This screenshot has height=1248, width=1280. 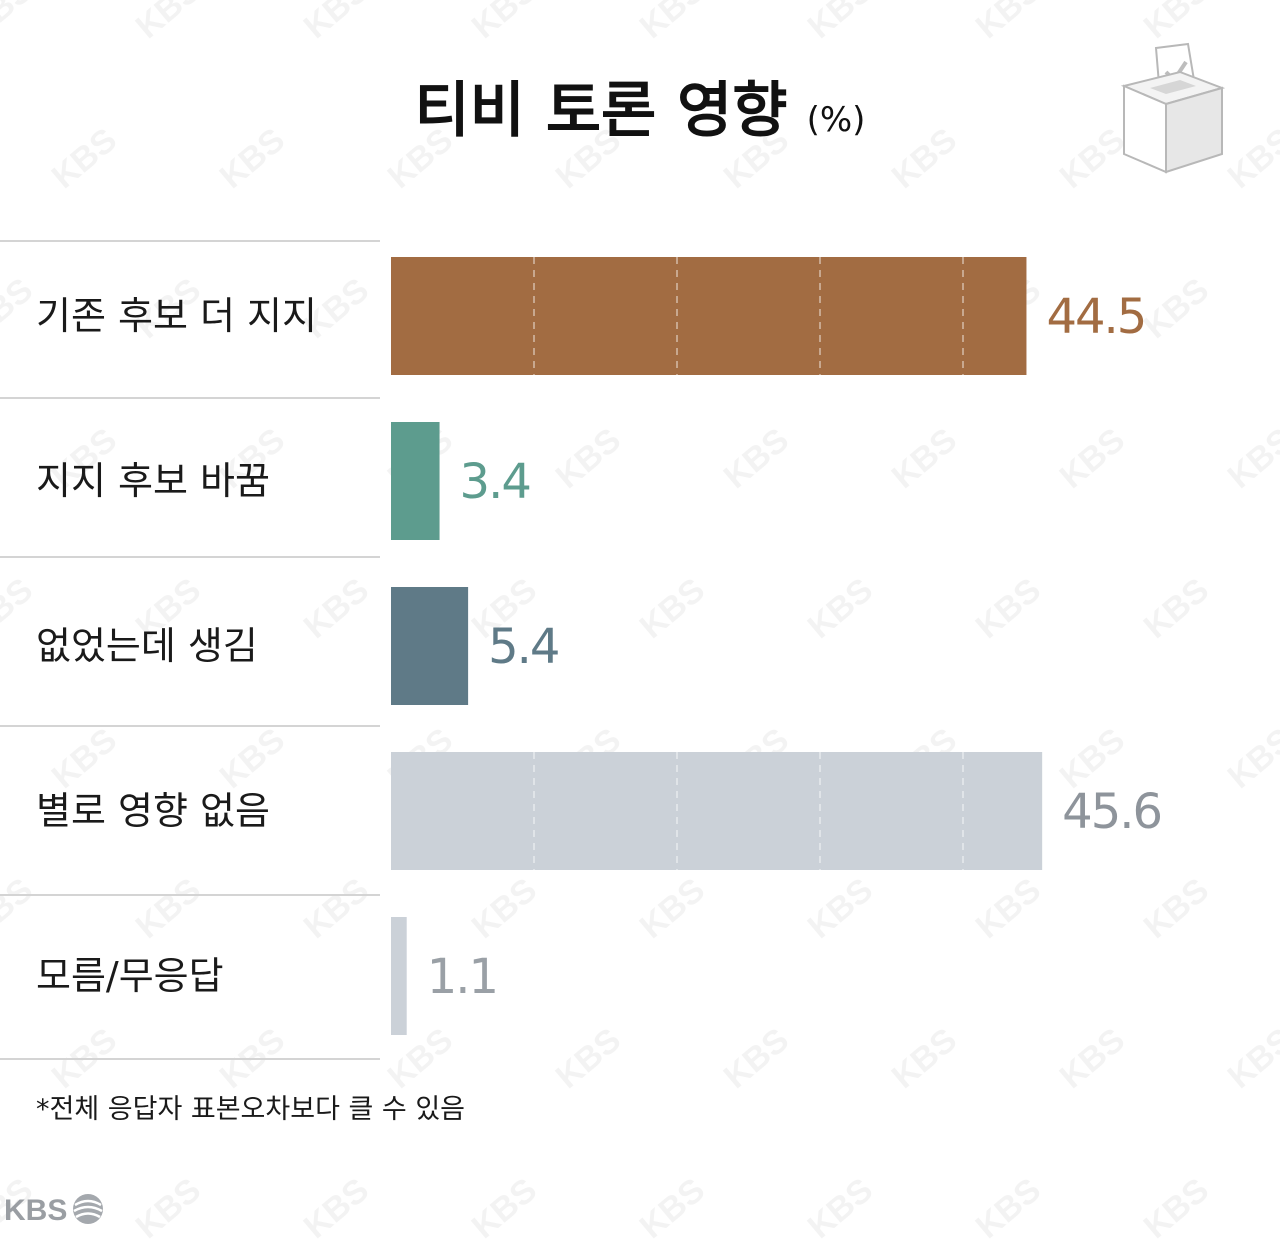 I want to click on category-label: 별로 영향 없음, so click(x=153, y=811).